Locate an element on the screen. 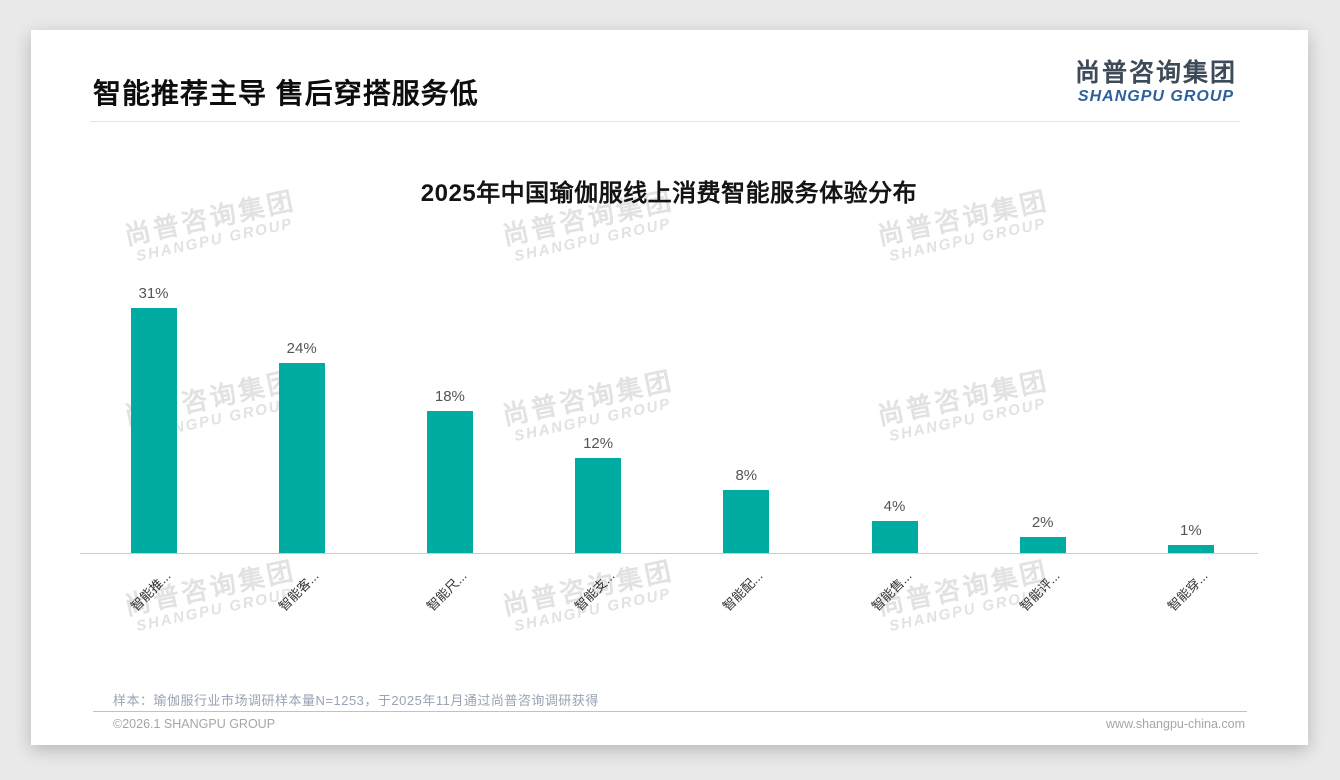 This screenshot has height=780, width=1340. bar-value-label: 24% is located at coordinates (301, 348).